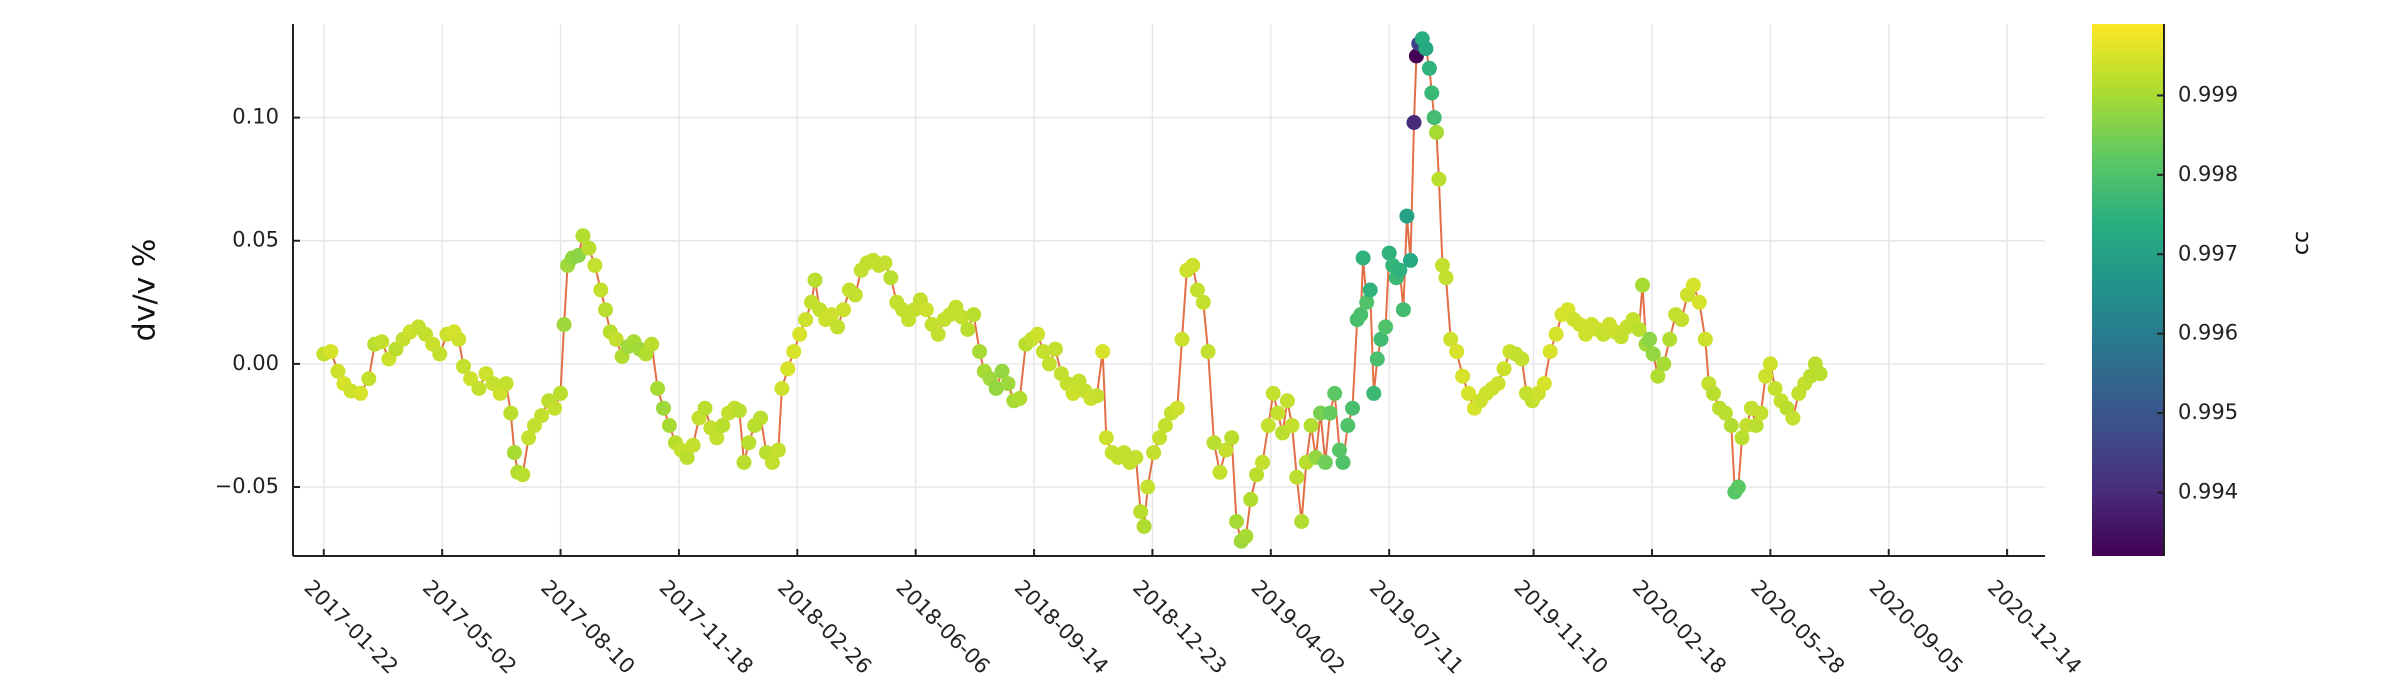  What do you see at coordinates (1416, 626) in the screenshot?
I see `x-tick-label: 2019-07-11` at bounding box center [1416, 626].